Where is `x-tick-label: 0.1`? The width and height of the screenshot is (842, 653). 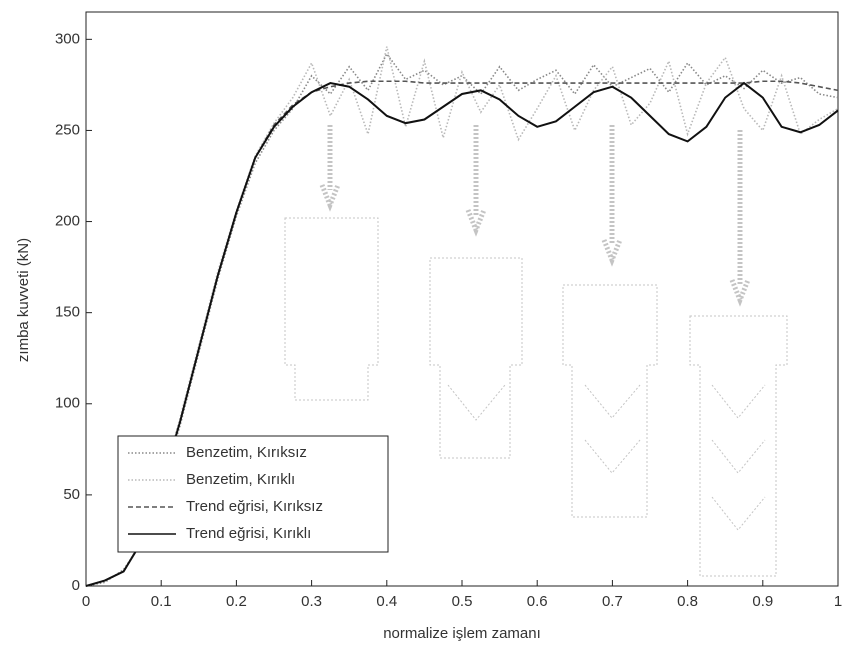
x-tick-label: 0.1 is located at coordinates (161, 601).